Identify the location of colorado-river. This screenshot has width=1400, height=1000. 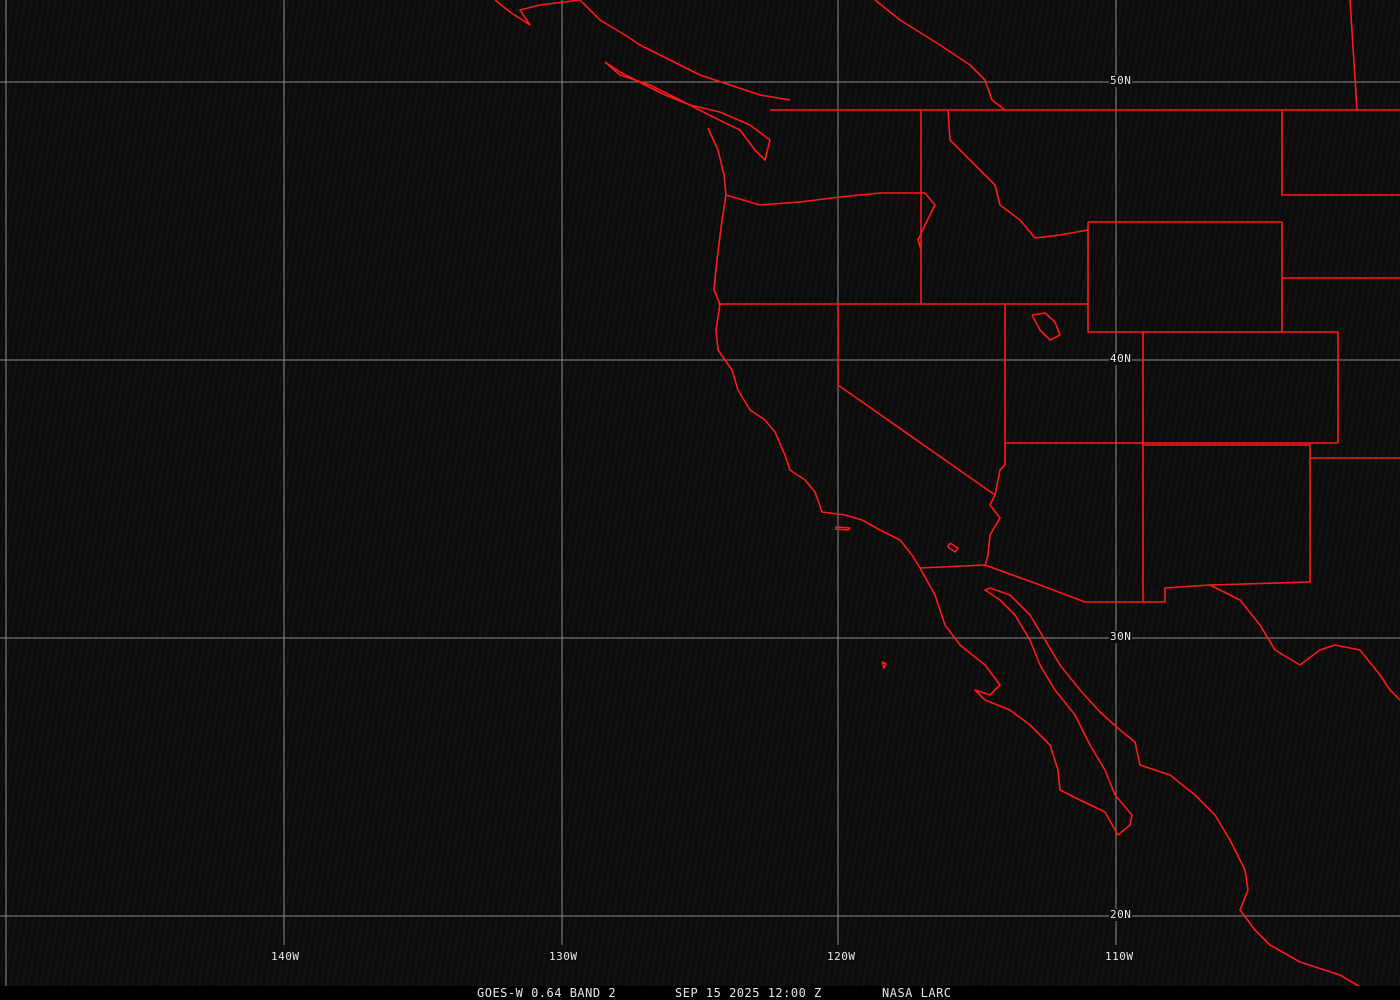
(992, 530).